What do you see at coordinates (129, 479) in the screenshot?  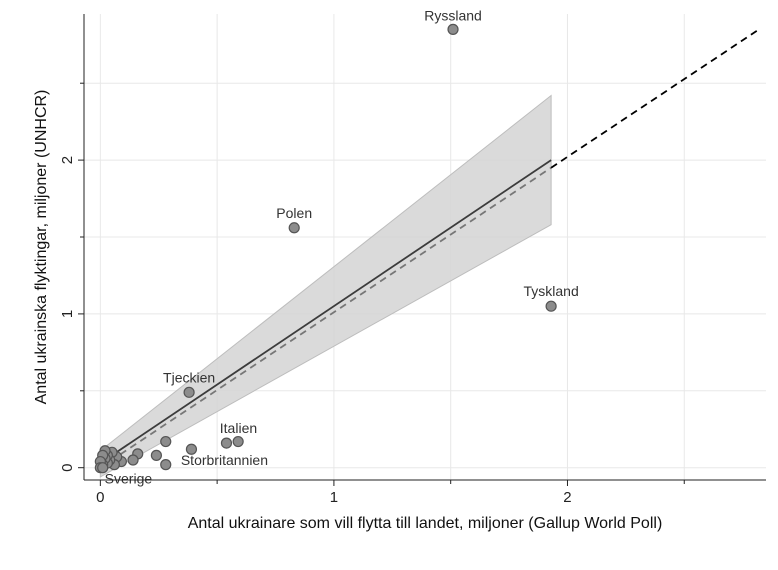 I see `point-label: Sverige` at bounding box center [129, 479].